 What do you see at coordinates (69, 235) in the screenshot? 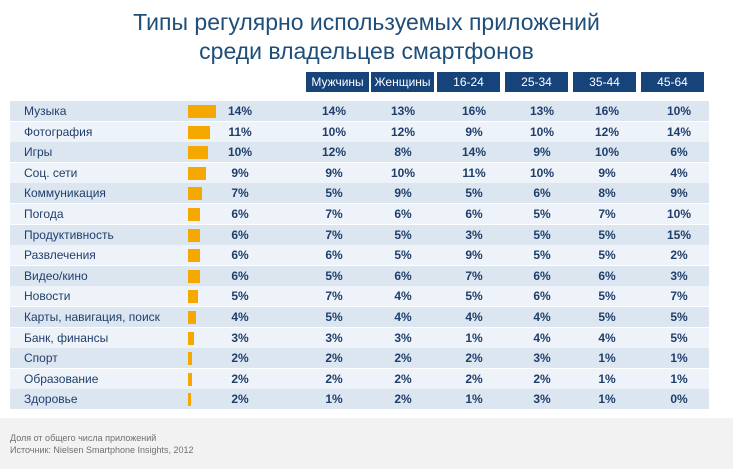
I see `row-category-label: Продуктивность` at bounding box center [69, 235].